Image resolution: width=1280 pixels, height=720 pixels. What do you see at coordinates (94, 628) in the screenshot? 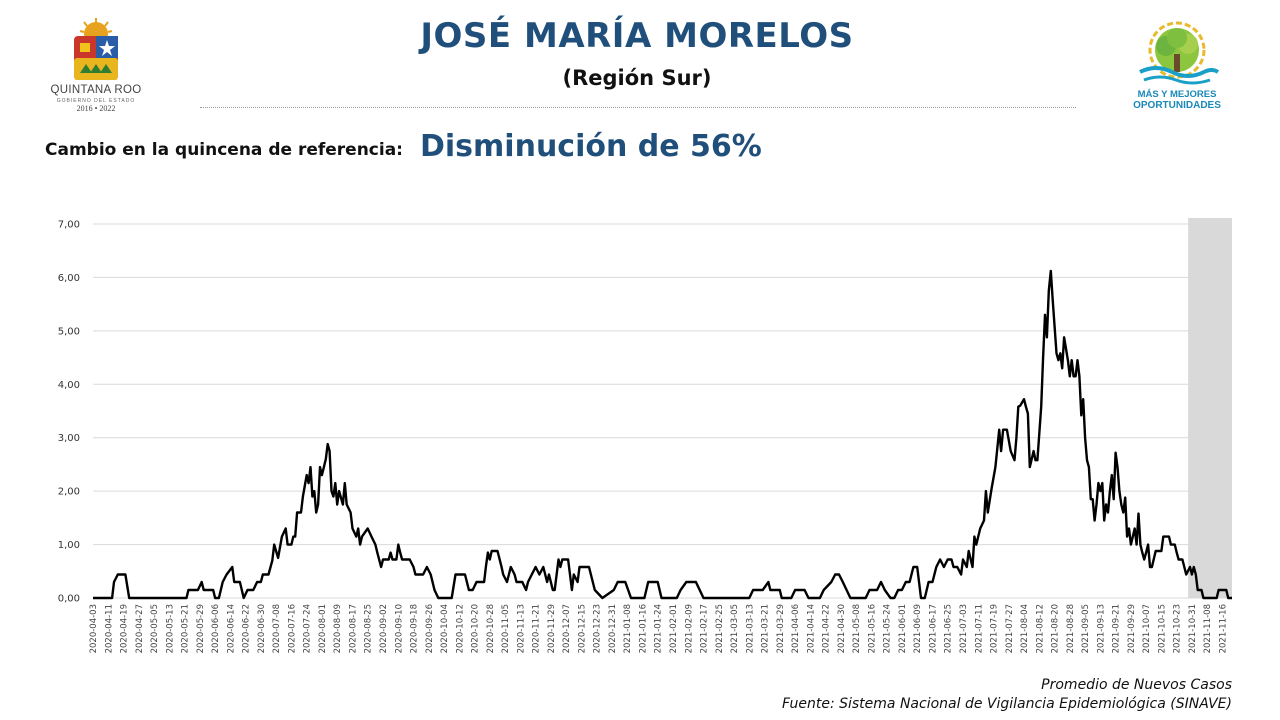
I see `x-tick-label: 2020-04-03` at bounding box center [94, 628].